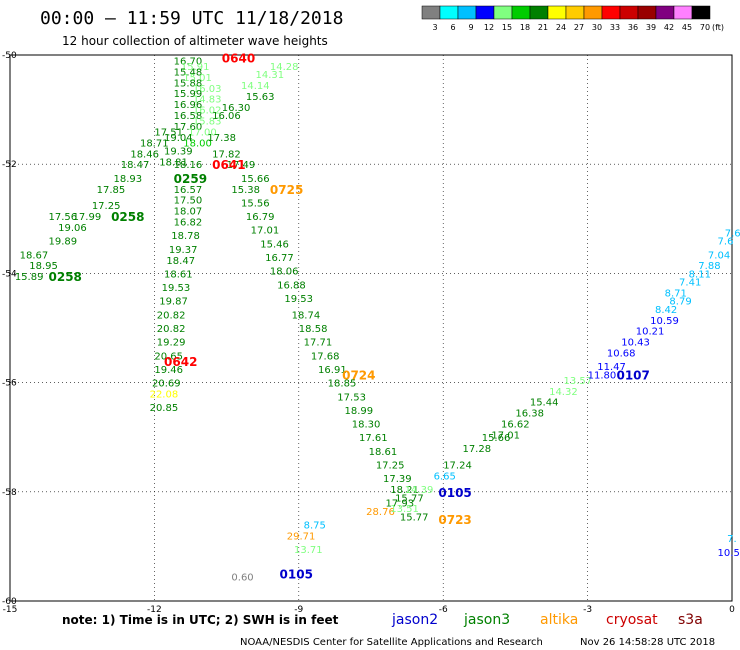 This screenshot has width=740, height=650. I want to click on wave-height-value: 19.06, so click(72, 228).